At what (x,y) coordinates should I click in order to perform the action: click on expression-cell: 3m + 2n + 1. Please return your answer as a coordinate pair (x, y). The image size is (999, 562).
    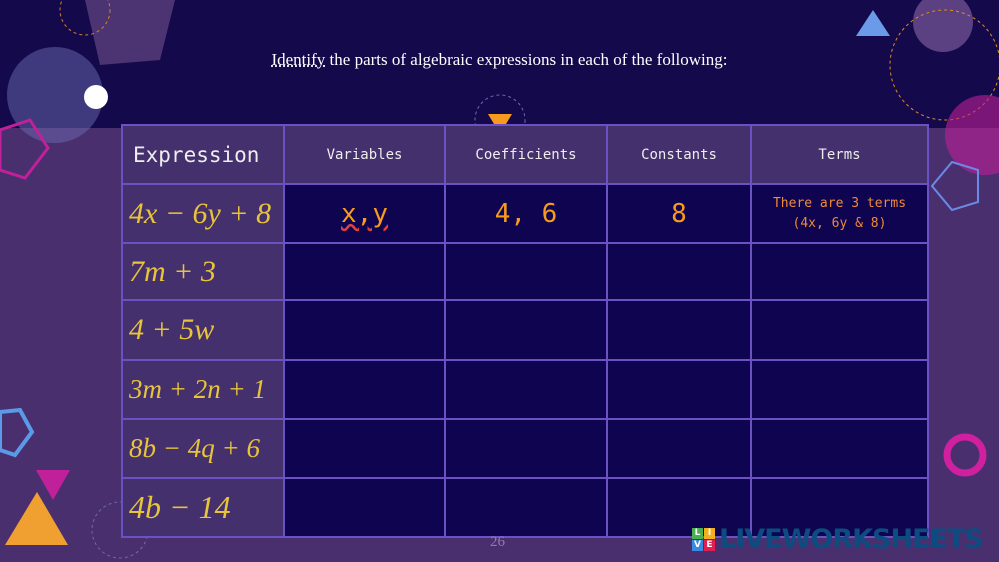
    Looking at the image, I should click on (203, 389).